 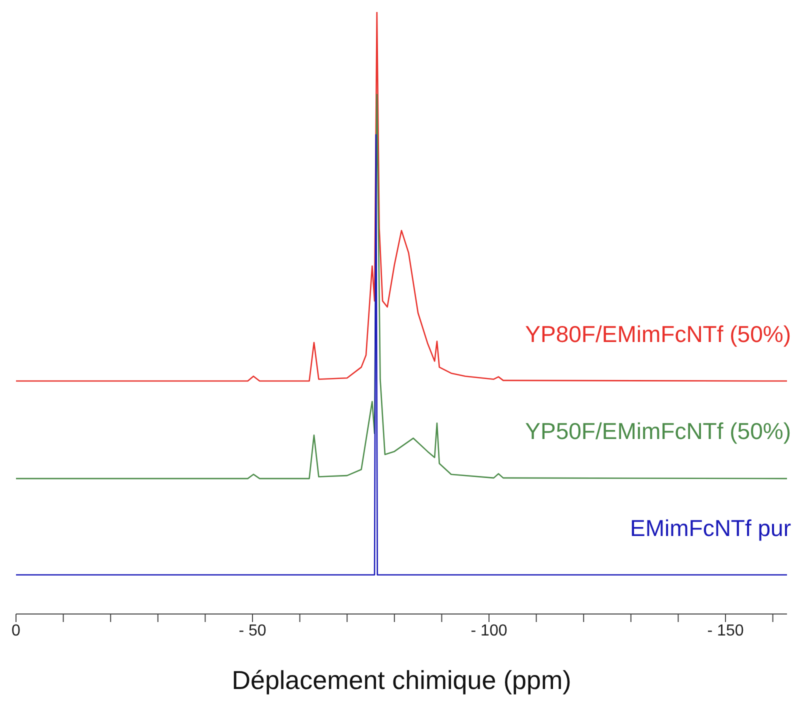 I want to click on series-label: EMimFcNTf pur, so click(x=710, y=528).